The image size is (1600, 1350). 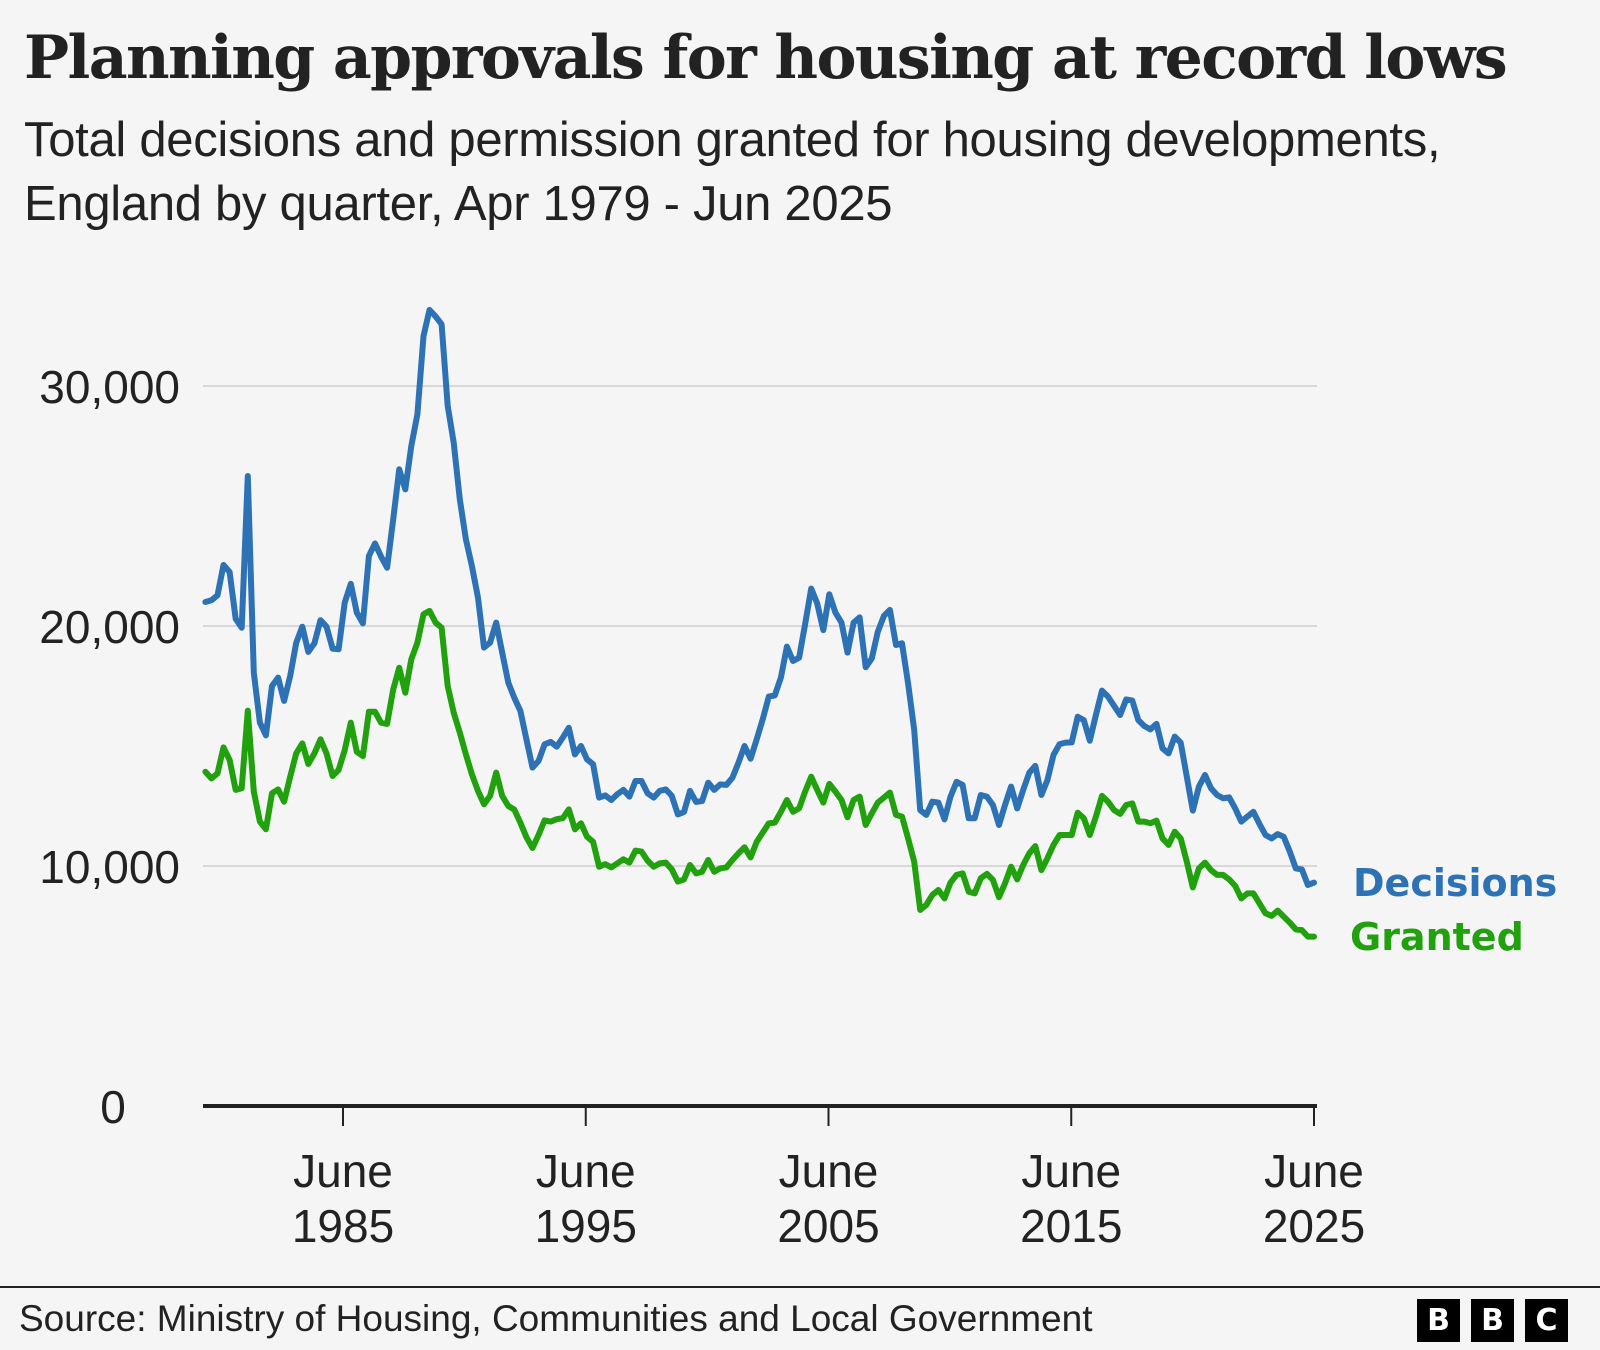 I want to click on y-tick-label: 0, so click(x=113, y=1107).